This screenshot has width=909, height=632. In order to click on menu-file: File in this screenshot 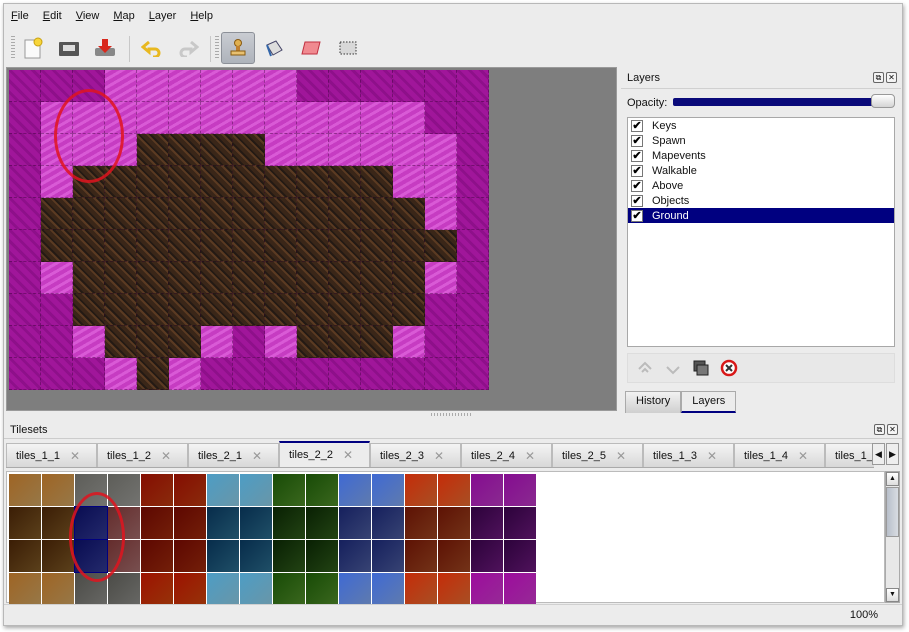, I will do `click(20, 16)`.